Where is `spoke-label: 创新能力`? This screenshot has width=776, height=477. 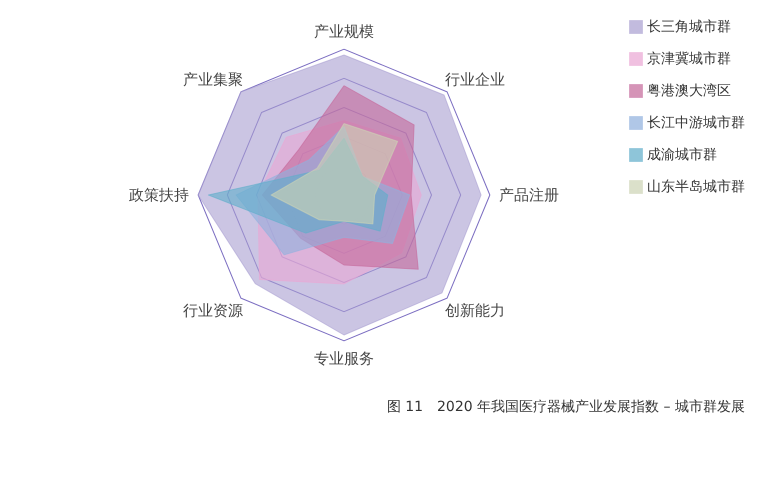
spoke-label: 创新能力 is located at coordinates (474, 310).